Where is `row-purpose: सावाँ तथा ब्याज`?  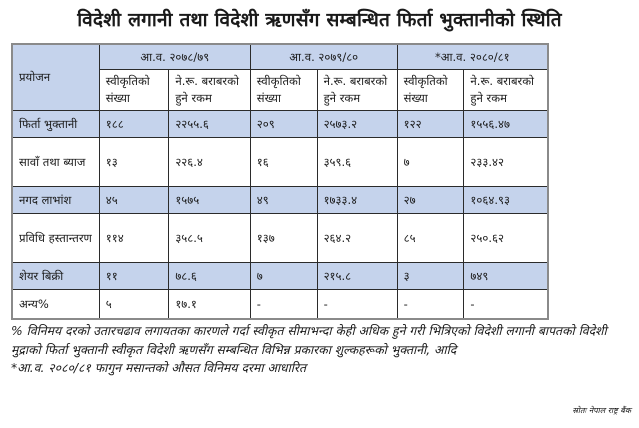
row-purpose: सावाँ तथा ब्याज is located at coordinates (55, 162).